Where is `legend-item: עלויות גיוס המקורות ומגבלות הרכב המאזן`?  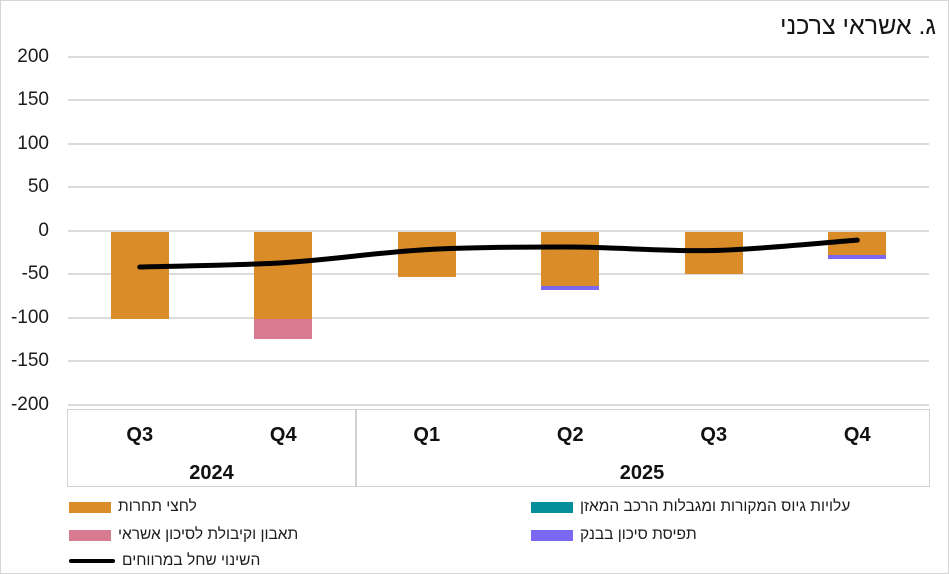 legend-item: עלויות גיוס המקורות ומגבלות הרכב המאזן is located at coordinates (690, 507).